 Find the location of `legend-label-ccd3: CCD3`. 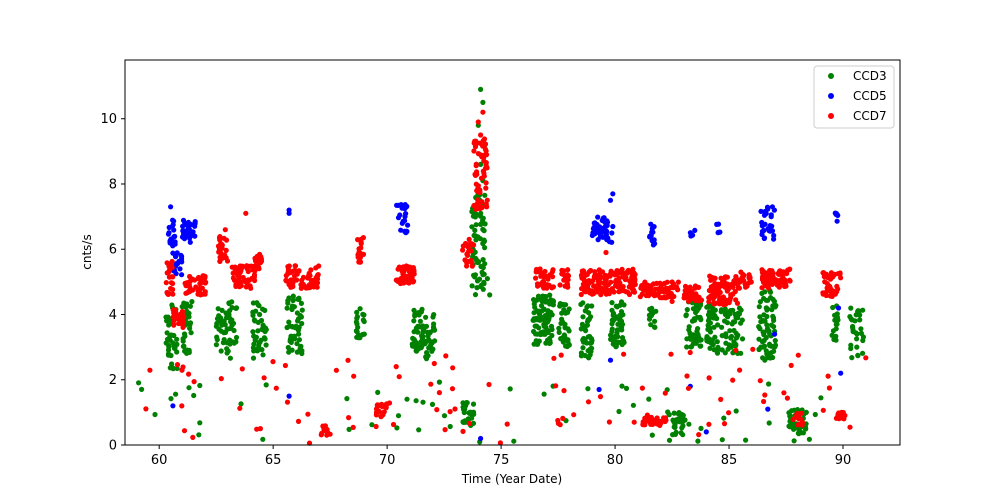

legend-label-ccd3: CCD3 is located at coordinates (870, 76).